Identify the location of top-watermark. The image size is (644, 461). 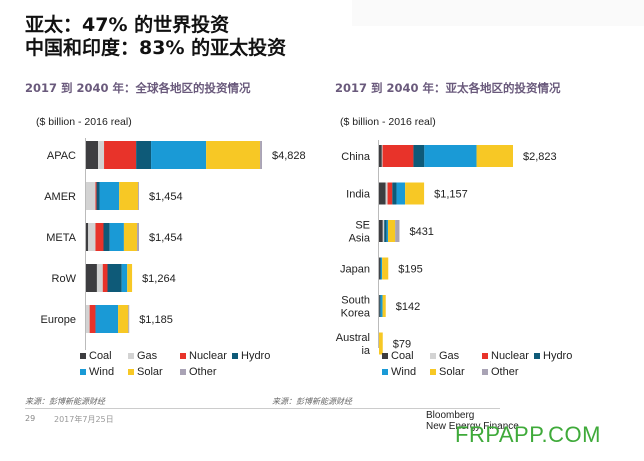
(498, 13).